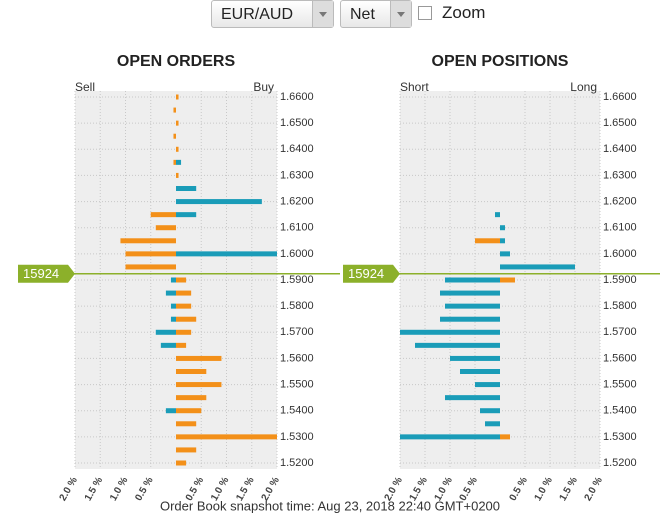  What do you see at coordinates (620, 97) in the screenshot?
I see `y-tick-label: 1.6600` at bounding box center [620, 97].